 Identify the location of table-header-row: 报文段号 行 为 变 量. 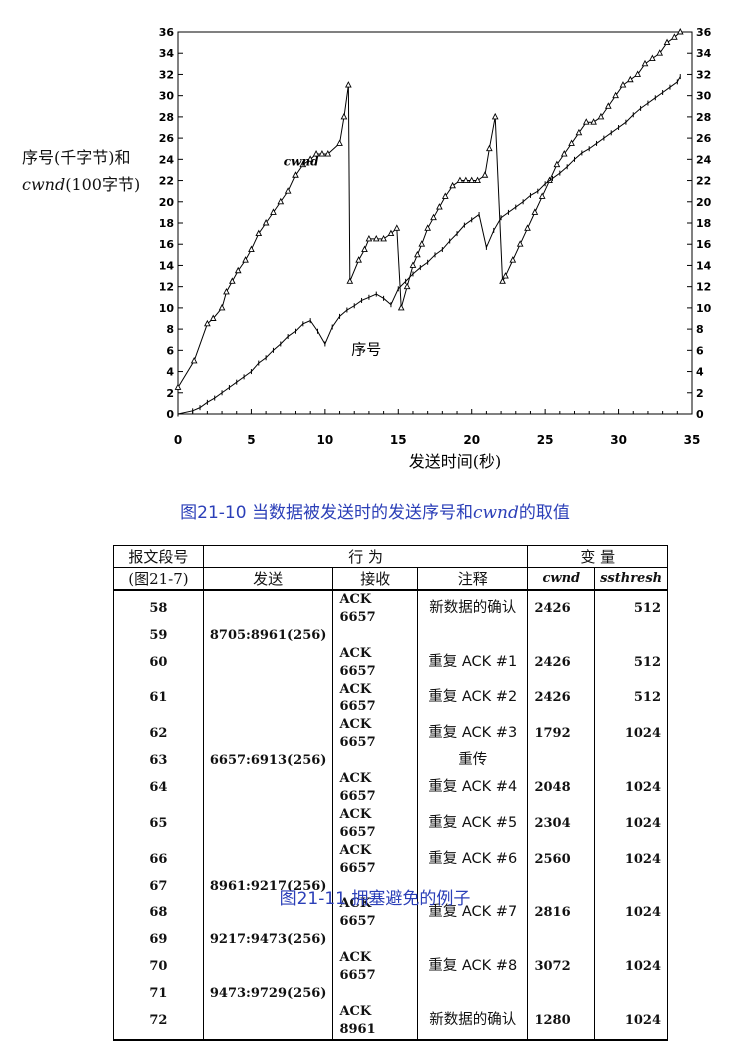
(390, 556).